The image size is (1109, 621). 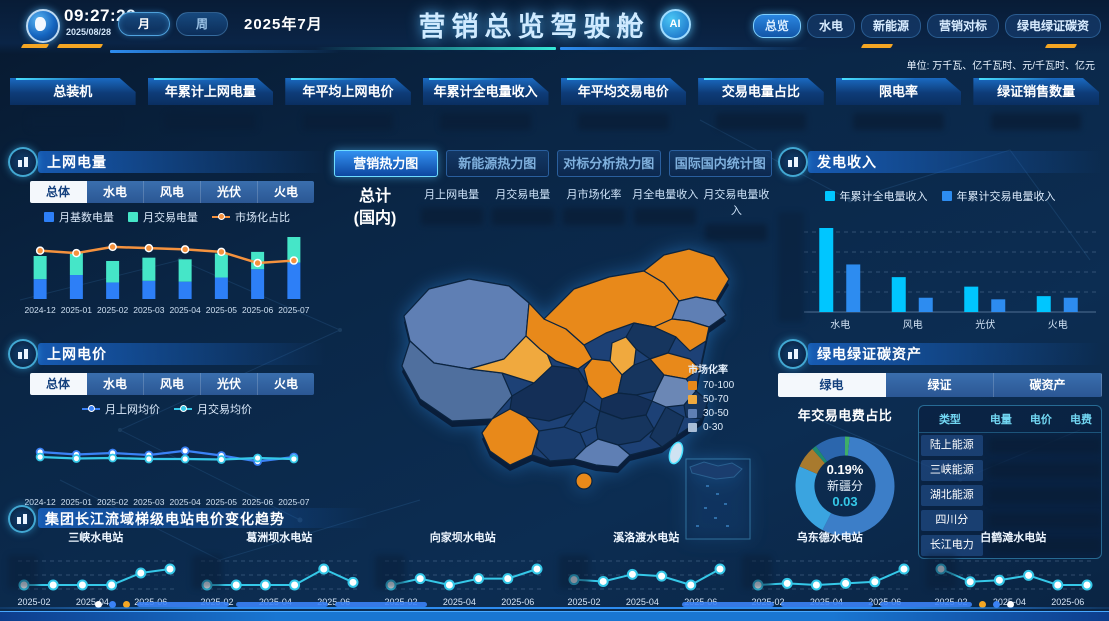 I want to click on nav-tab-hydro: 水电, so click(x=830, y=26).